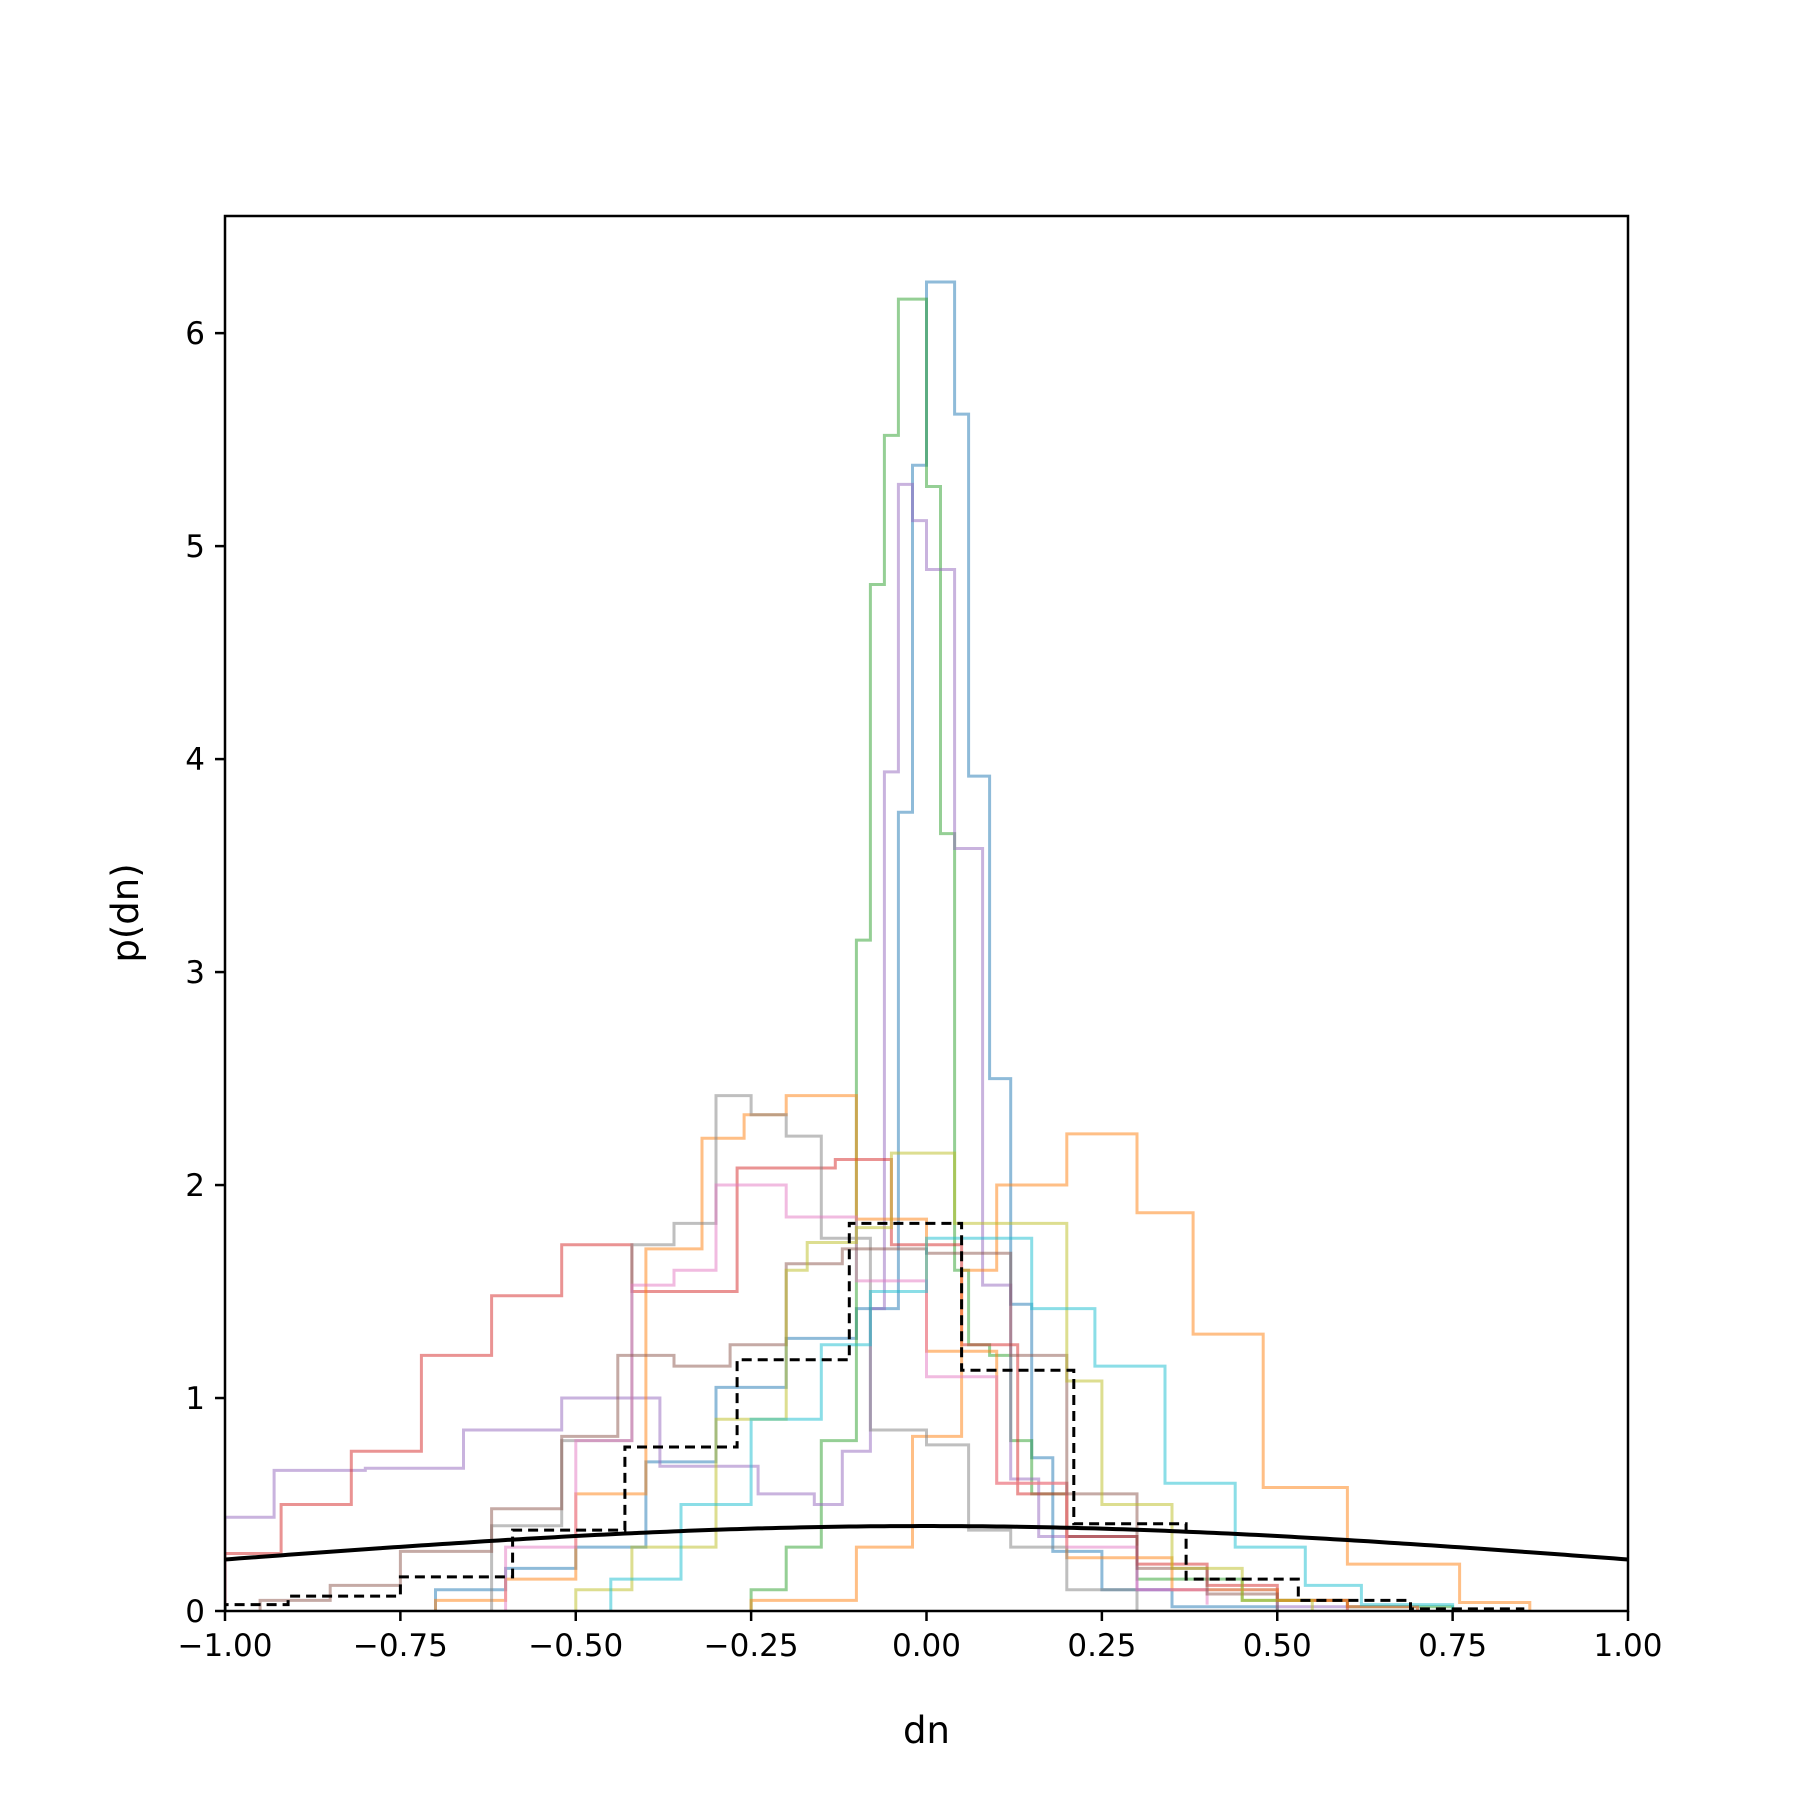 The height and width of the screenshot is (1805, 1800). What do you see at coordinates (751, 1646) in the screenshot?
I see `x-tick-label: −0.25` at bounding box center [751, 1646].